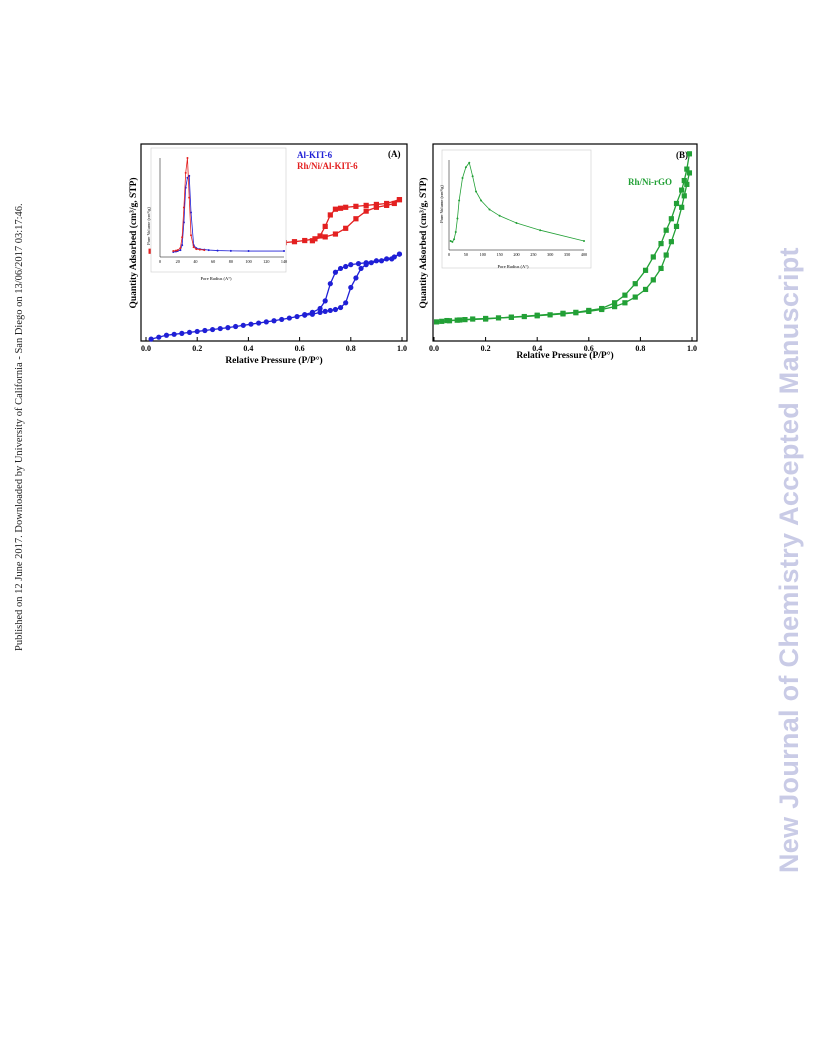 The image size is (816, 1056). I want to click on panel-b-plot-area, so click(563, 238).